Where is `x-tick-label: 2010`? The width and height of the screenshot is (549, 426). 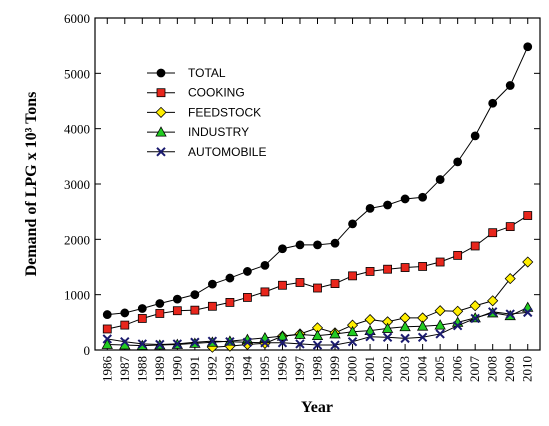
x-tick-label: 2010 is located at coordinates (527, 369).